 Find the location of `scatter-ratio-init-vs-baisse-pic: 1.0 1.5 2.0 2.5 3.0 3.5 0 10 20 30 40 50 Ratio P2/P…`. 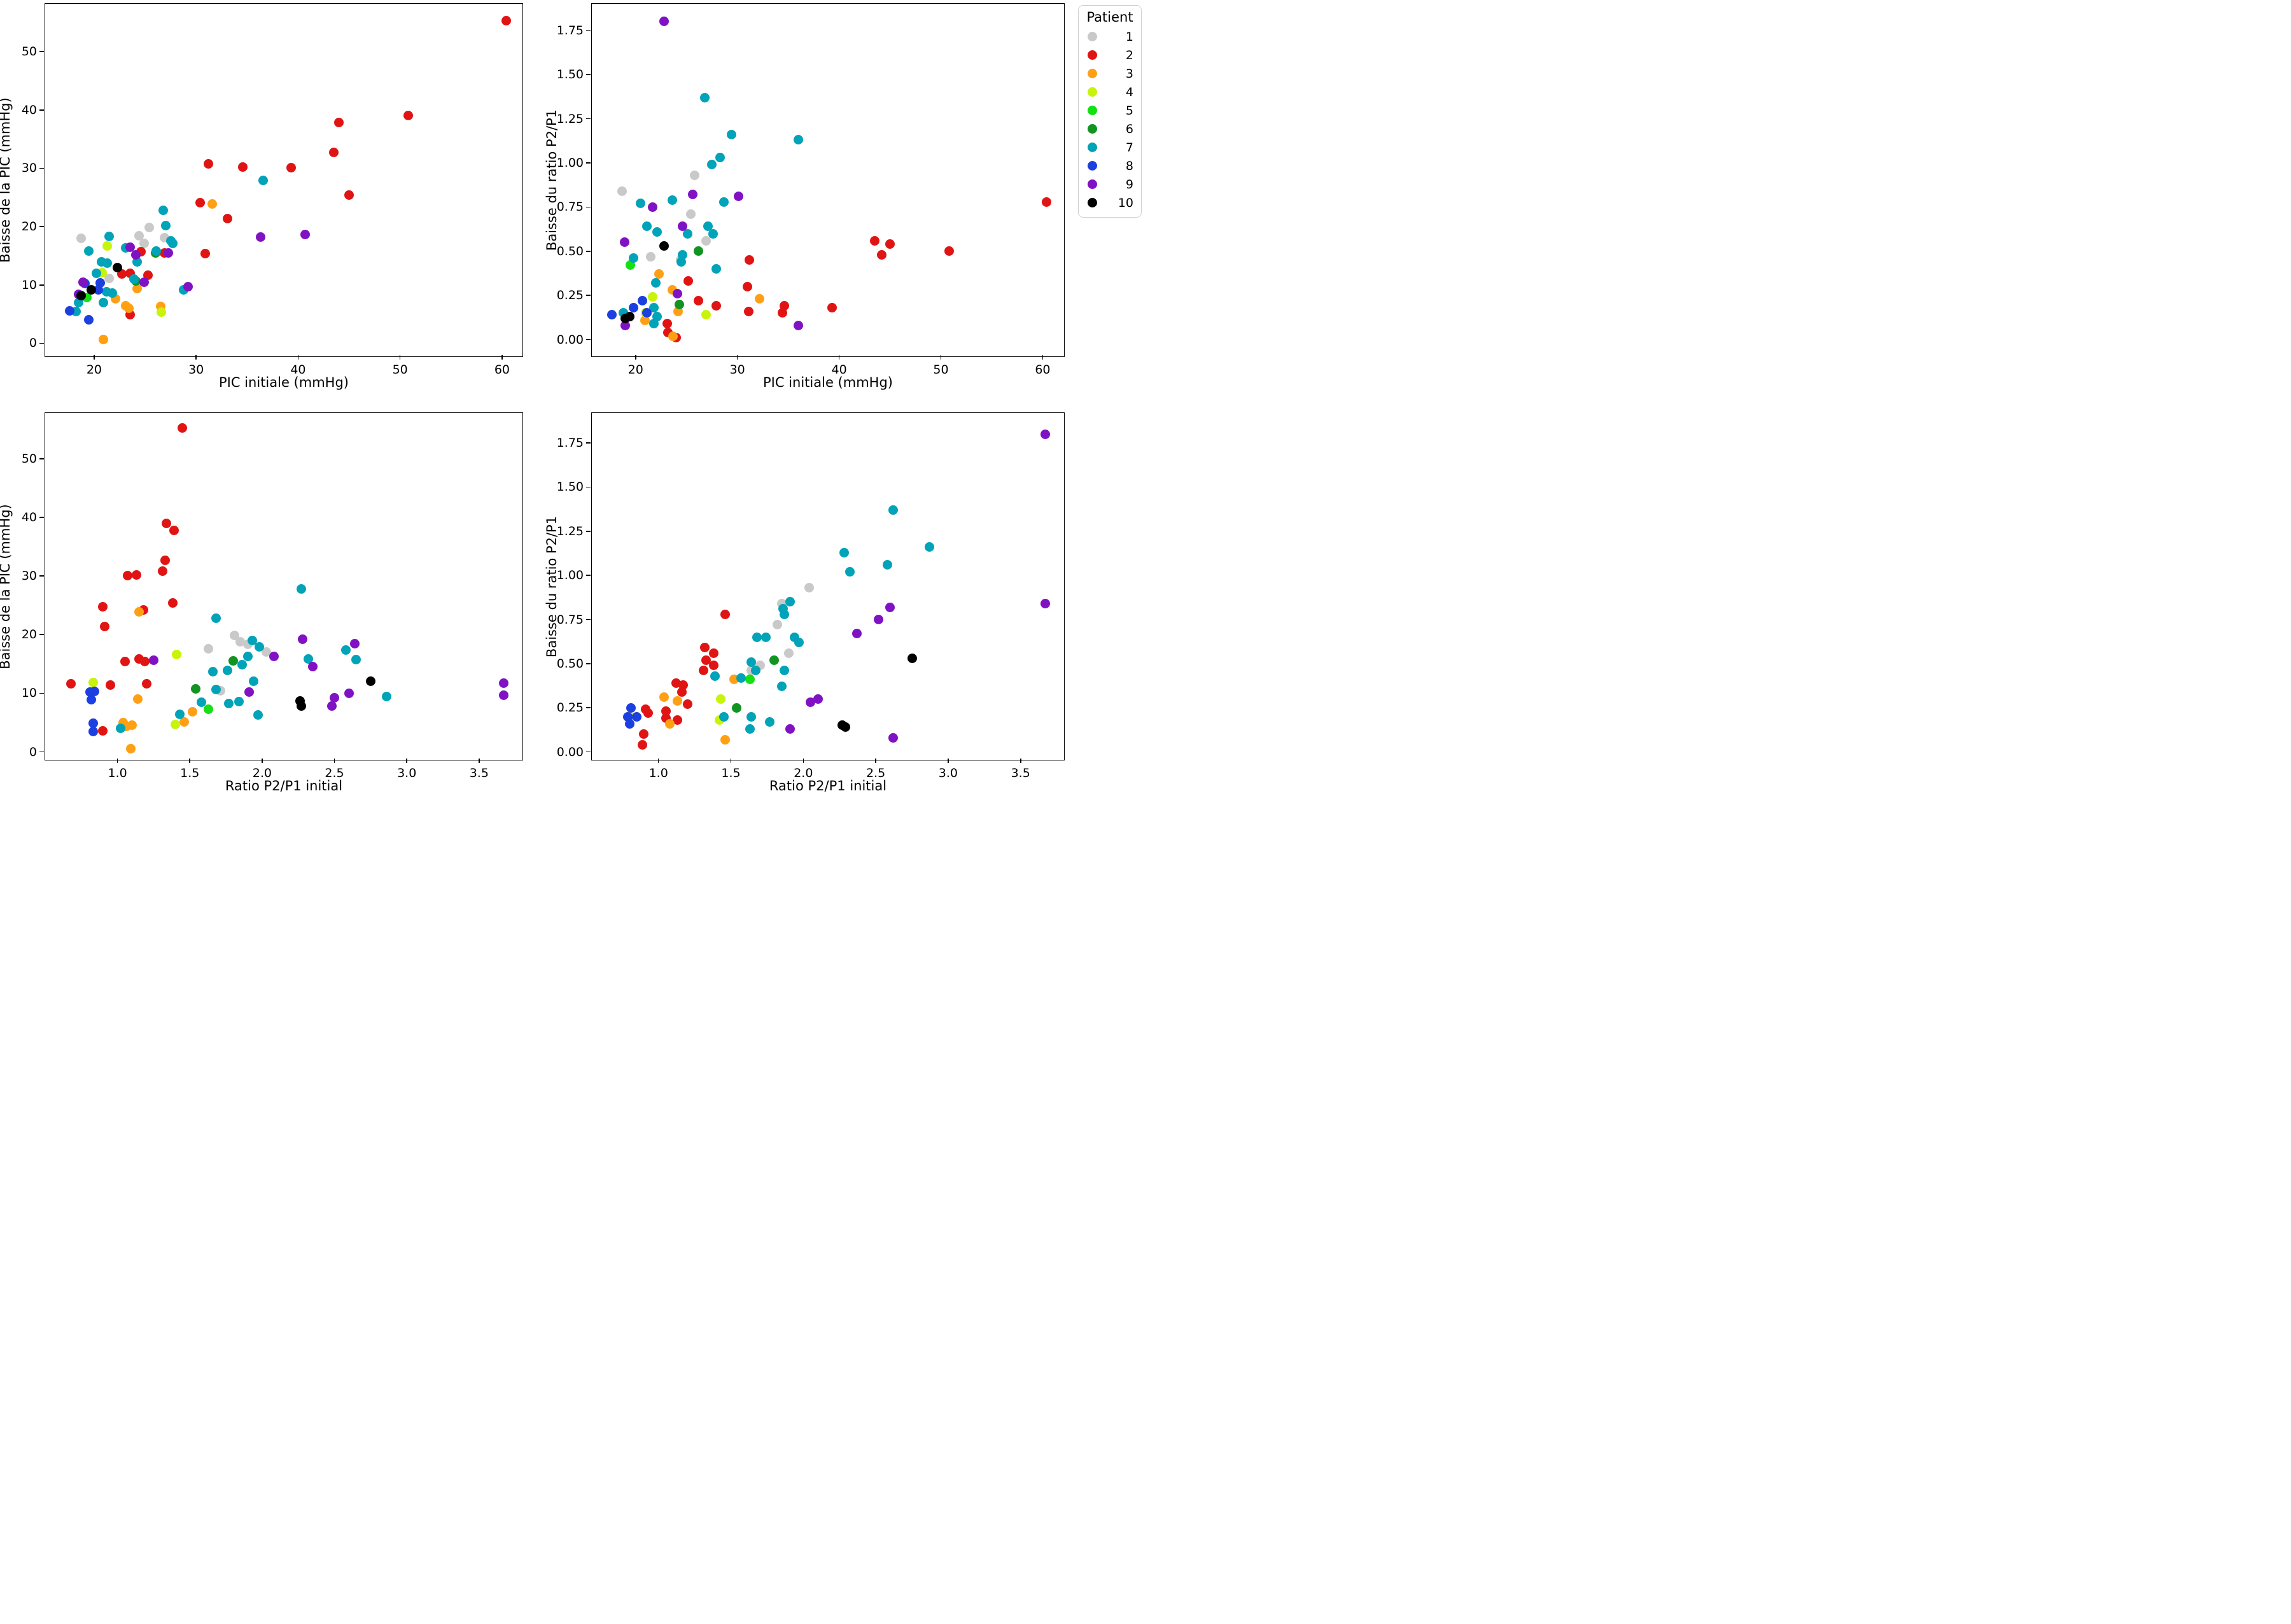

scatter-ratio-init-vs-baisse-pic: 1.0 1.5 2.0 2.5 3.0 3.5 0 10 20 30 40 50 Ratio P2/P… is located at coordinates (261, 603).